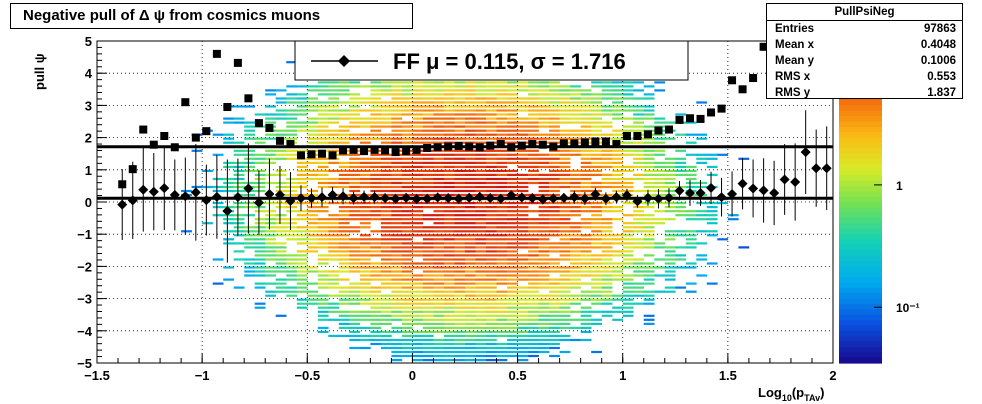  What do you see at coordinates (185, 102) in the screenshot?
I see `rms-marker` at bounding box center [185, 102].